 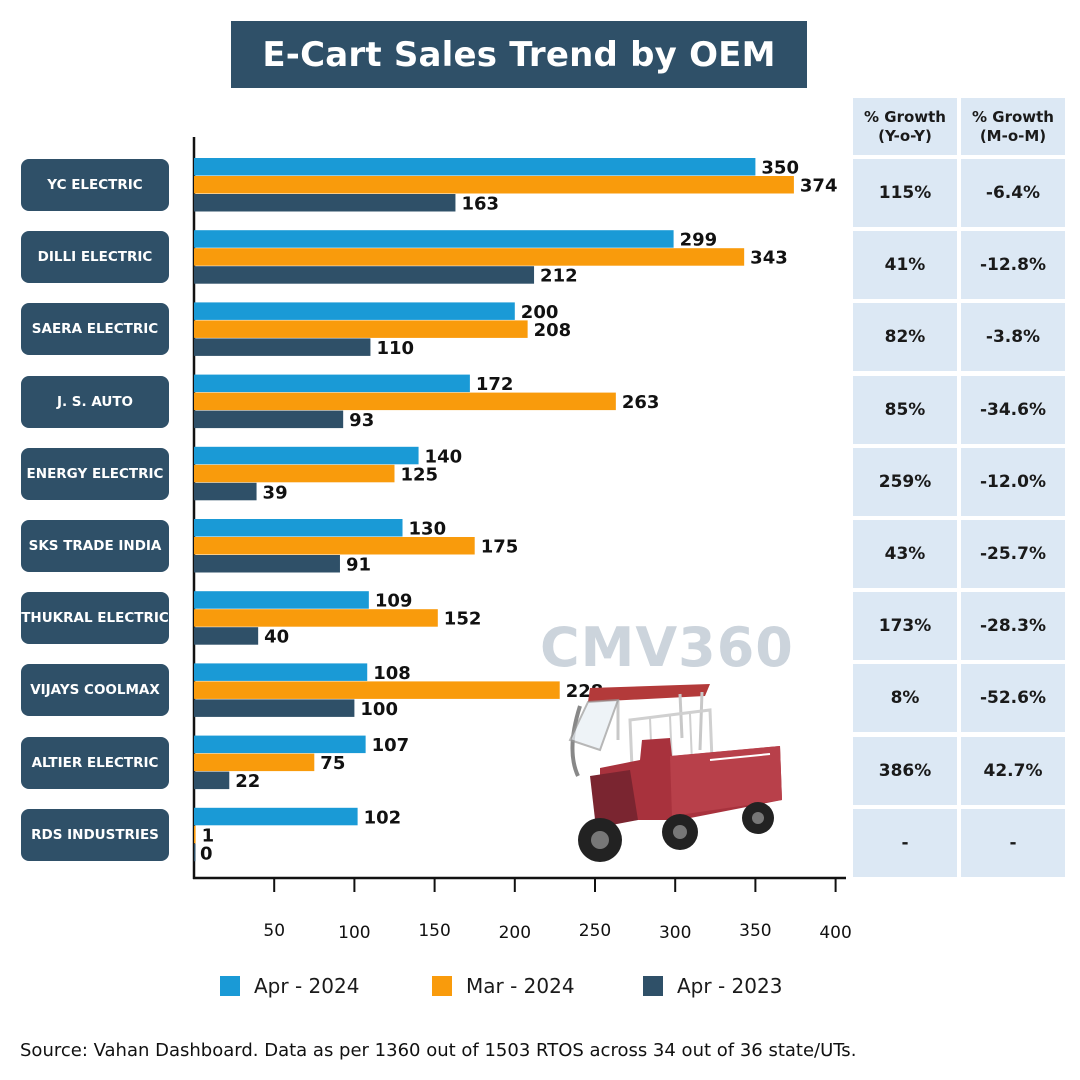 What do you see at coordinates (540, 312) in the screenshot?
I see `bar-value-label: 200` at bounding box center [540, 312].